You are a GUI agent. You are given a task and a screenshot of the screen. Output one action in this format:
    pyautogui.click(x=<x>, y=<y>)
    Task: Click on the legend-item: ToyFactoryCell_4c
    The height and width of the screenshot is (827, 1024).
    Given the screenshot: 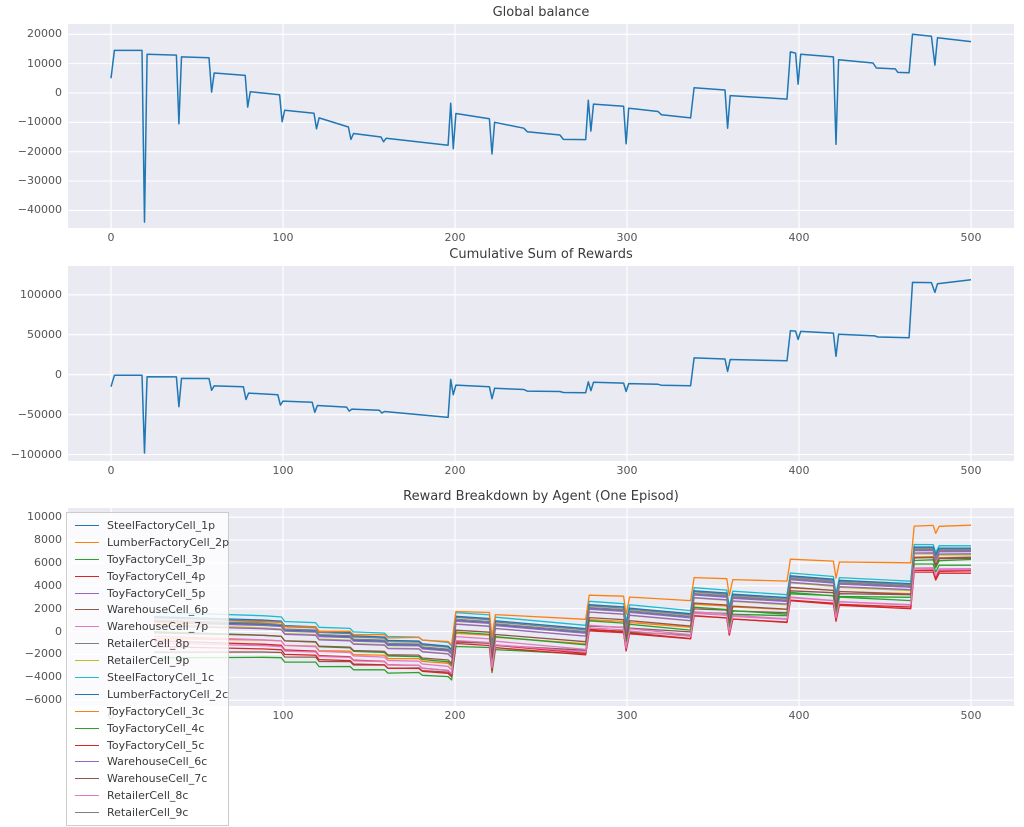 What is the action you would take?
    pyautogui.click(x=148, y=728)
    